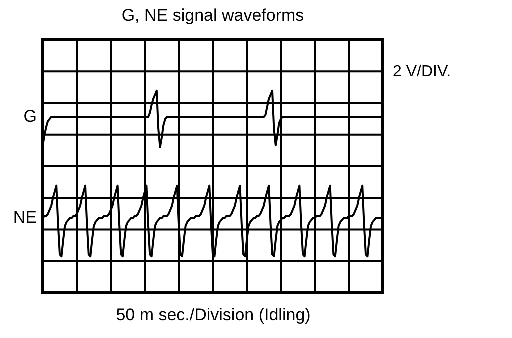 This screenshot has width=512, height=338. I want to click on series-label: NE, so click(25, 218).